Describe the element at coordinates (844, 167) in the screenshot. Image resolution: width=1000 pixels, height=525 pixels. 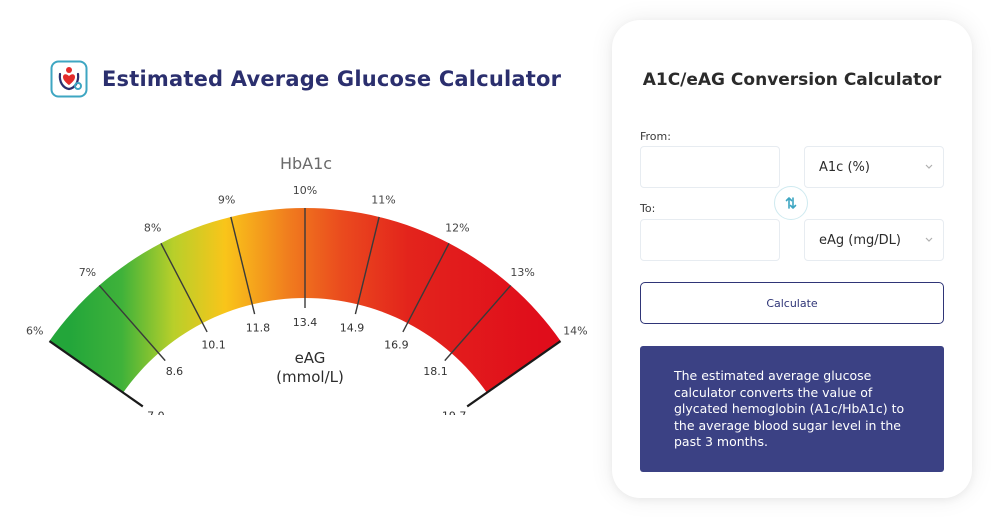
I see `from-unit-value: A1c (%)` at that location.